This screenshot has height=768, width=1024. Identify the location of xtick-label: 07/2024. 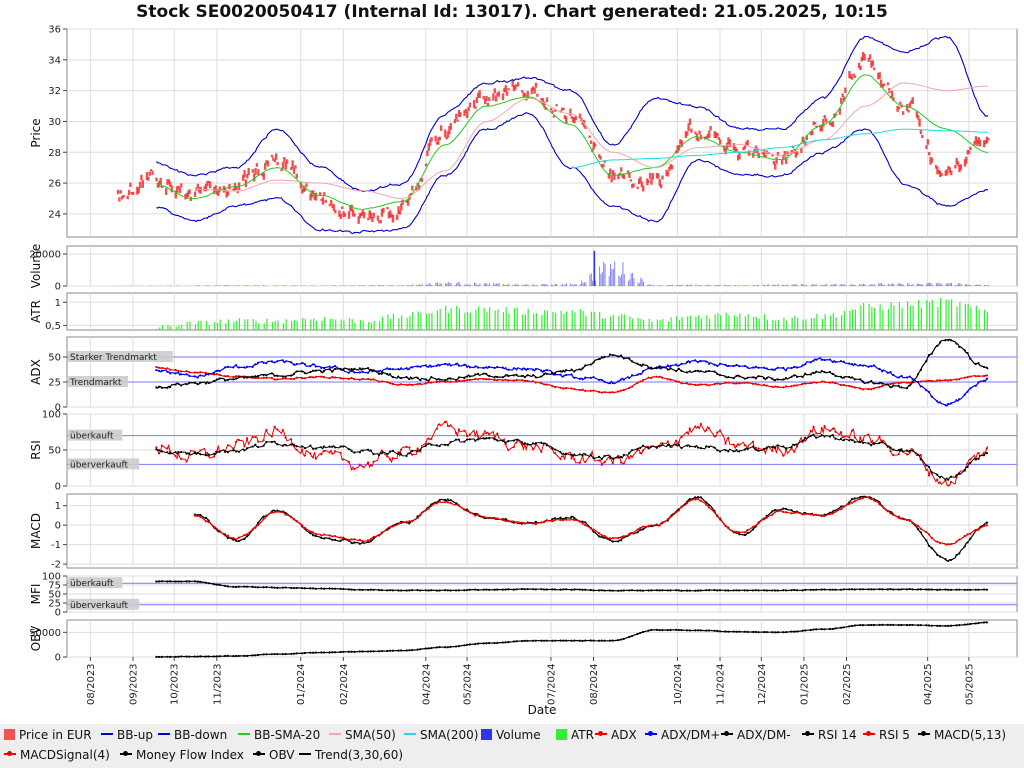
(551, 684).